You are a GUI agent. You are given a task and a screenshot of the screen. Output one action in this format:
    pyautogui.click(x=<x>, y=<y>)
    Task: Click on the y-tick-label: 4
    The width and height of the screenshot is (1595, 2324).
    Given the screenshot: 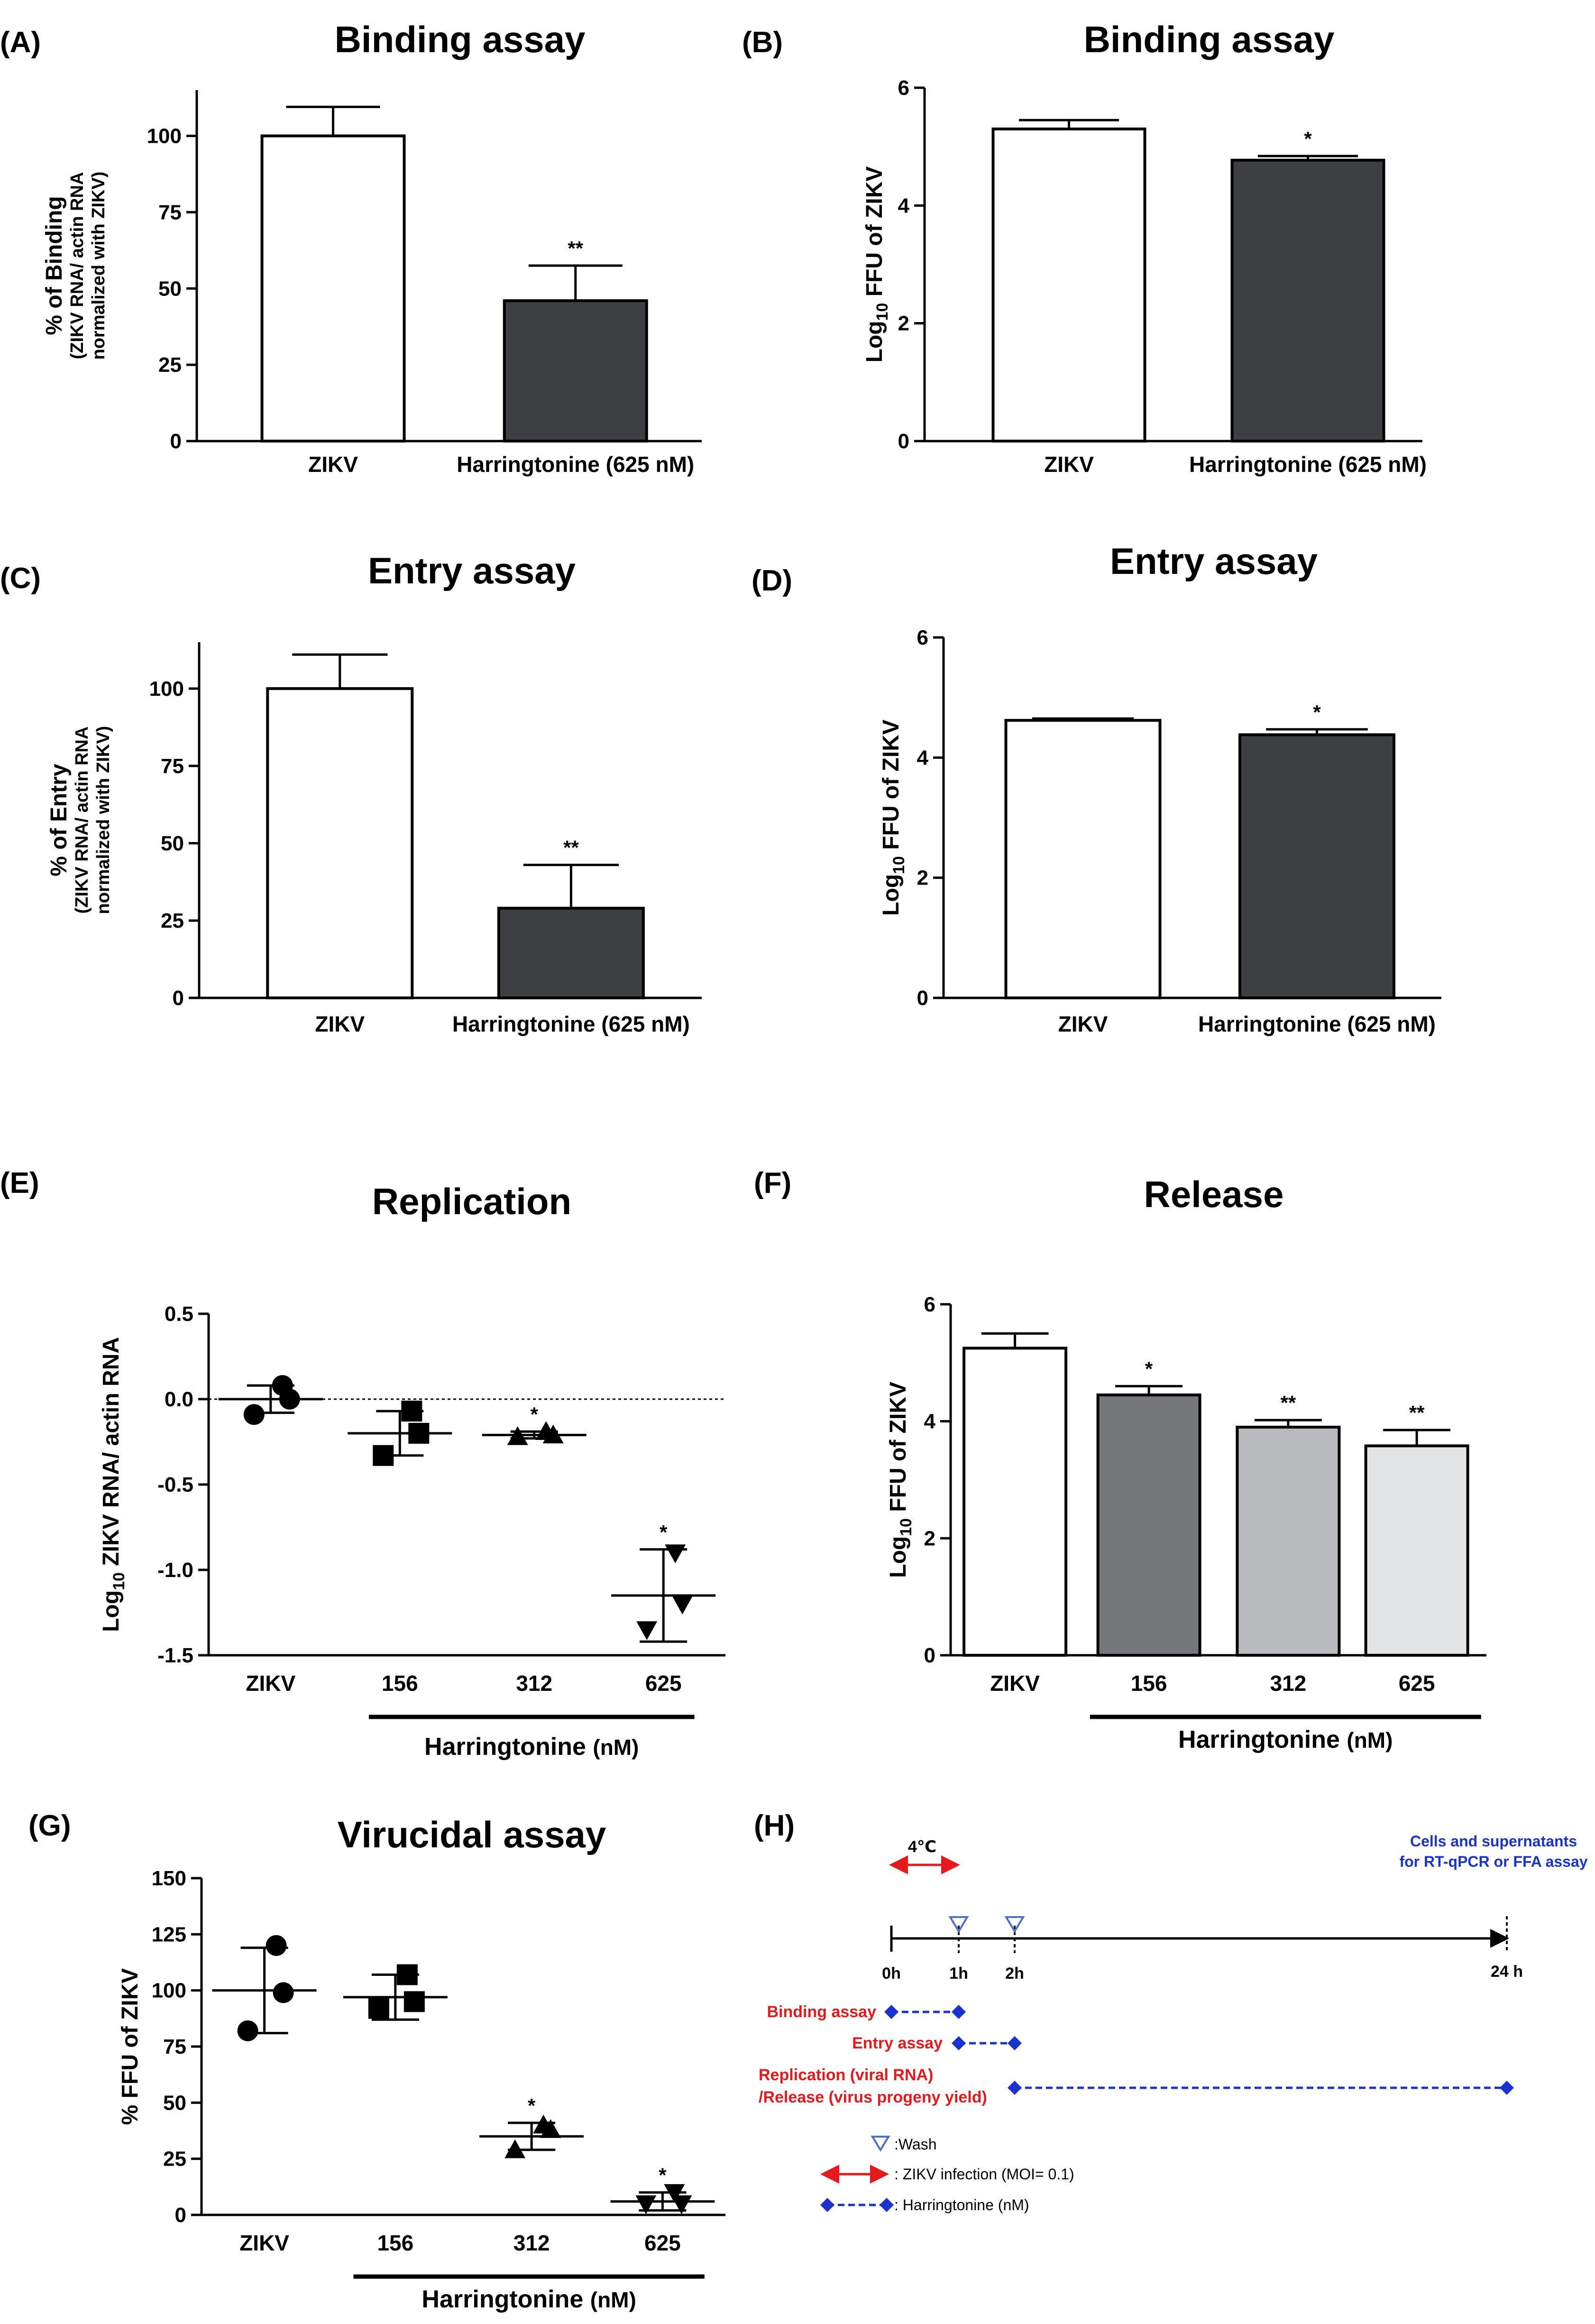 What is the action you would take?
    pyautogui.click(x=923, y=758)
    